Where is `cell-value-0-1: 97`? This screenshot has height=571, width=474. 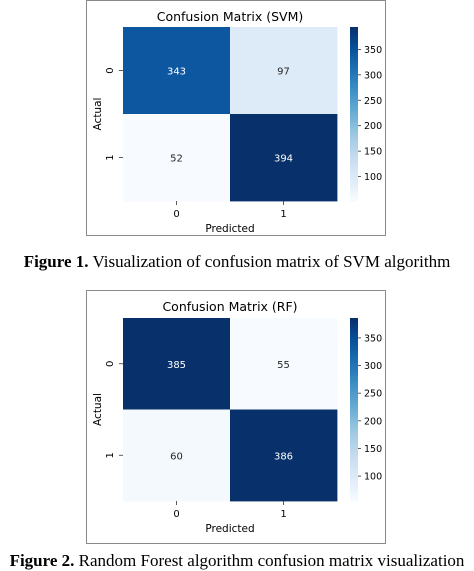
cell-value-0-1: 97 is located at coordinates (283, 72).